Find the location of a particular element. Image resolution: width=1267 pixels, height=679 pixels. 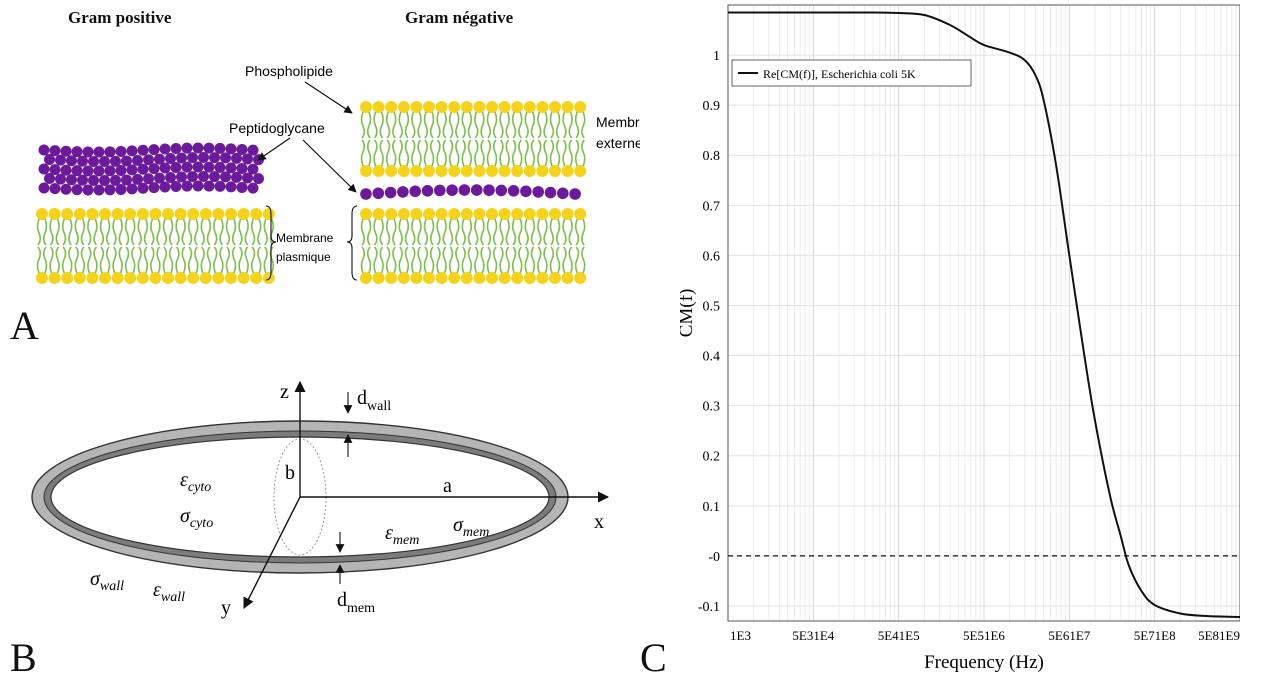

membrane-externe-label-2: externe is located at coordinates (618, 143).